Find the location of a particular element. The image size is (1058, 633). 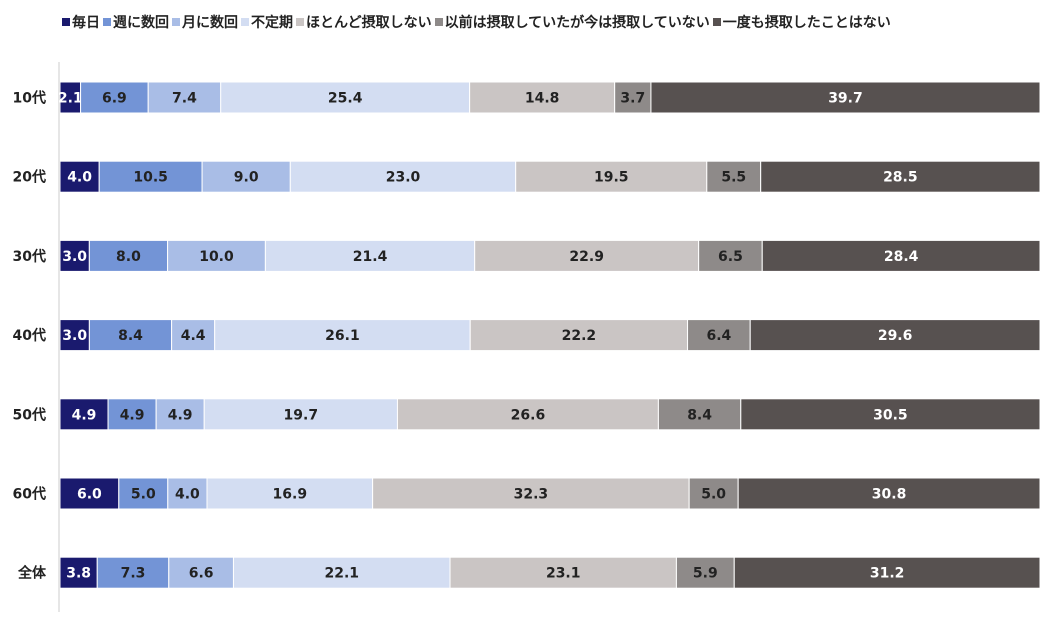

legend-label-2: 月に数回 is located at coordinates (210, 23).